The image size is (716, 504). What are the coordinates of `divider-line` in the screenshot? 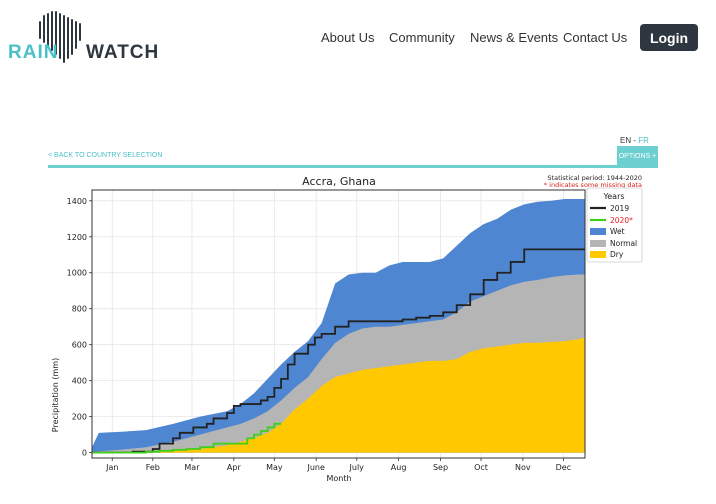 It's located at (353, 166).